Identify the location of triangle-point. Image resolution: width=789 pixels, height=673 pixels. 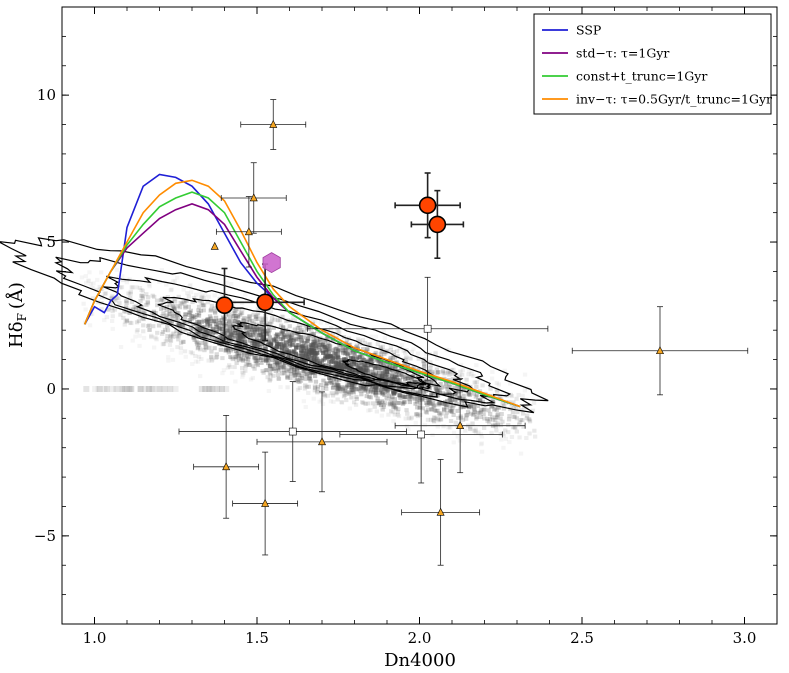
(322, 441).